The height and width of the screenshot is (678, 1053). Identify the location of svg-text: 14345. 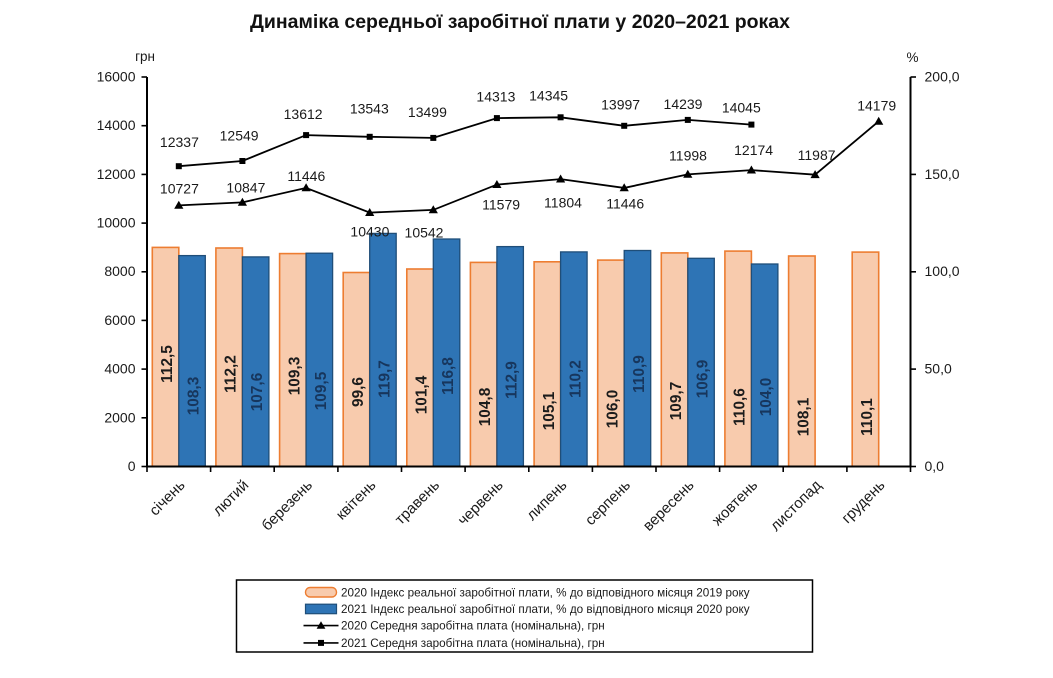
(548, 96).